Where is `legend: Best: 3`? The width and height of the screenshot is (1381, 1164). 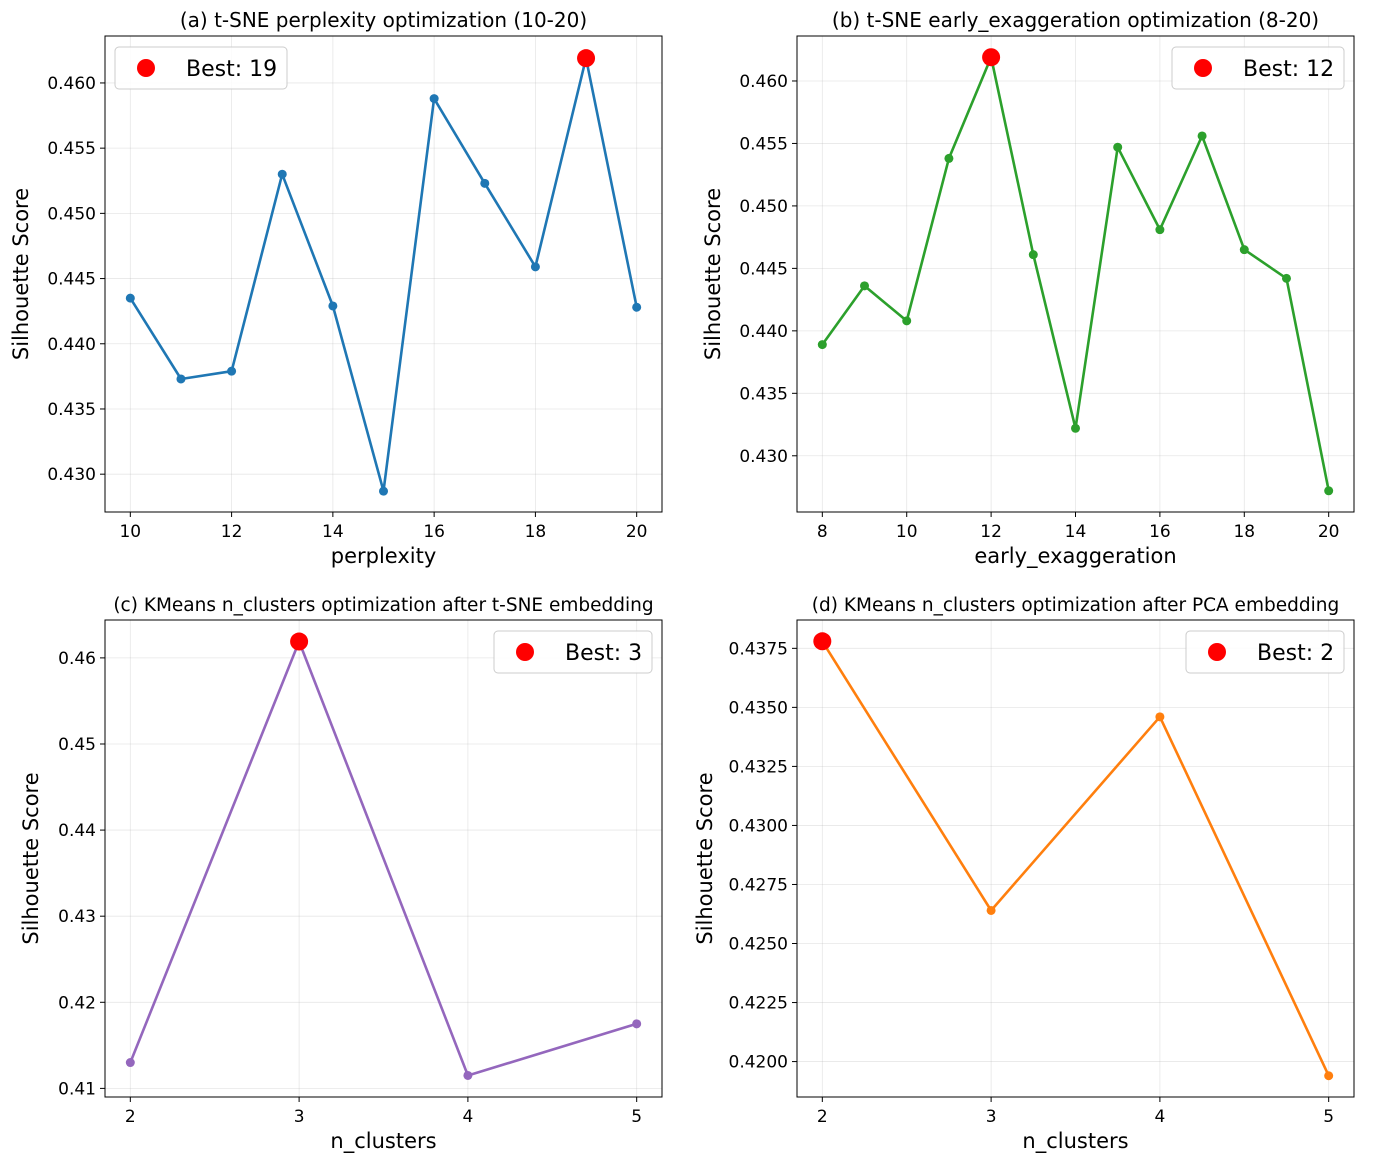 legend: Best: 3 is located at coordinates (573, 652).